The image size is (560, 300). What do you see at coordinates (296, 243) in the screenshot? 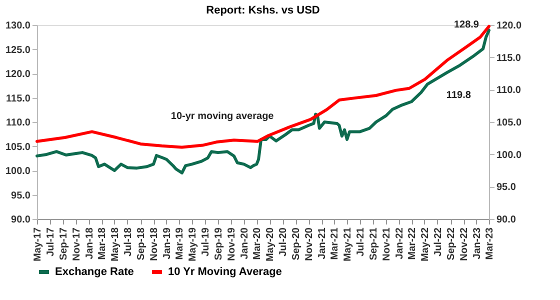
I see `x-tick-label: Sep-20` at bounding box center [296, 243].